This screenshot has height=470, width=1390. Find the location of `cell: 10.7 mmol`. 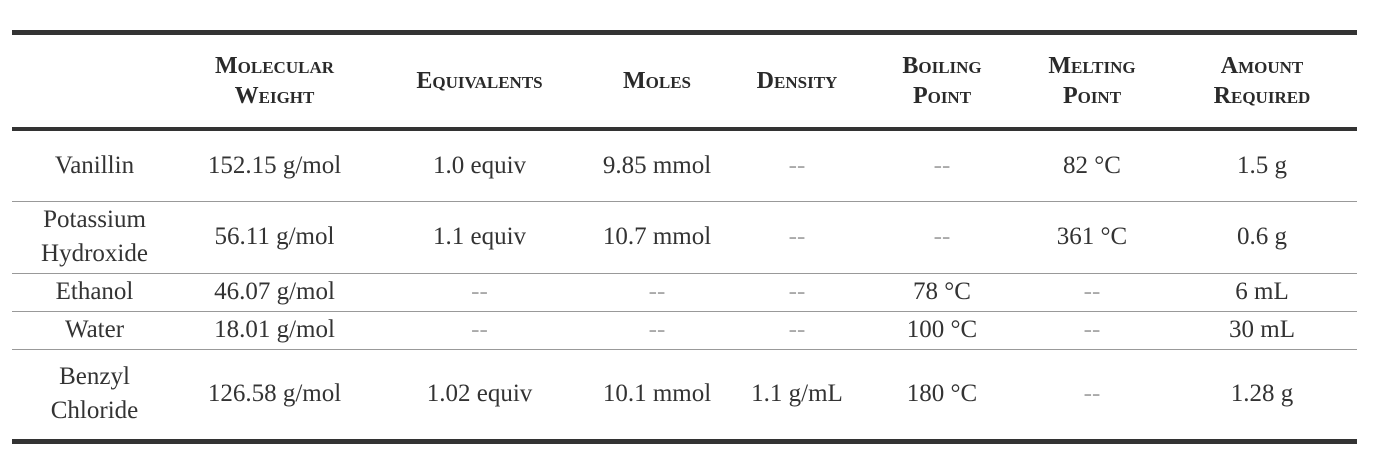

cell: 10.7 mmol is located at coordinates (657, 237).